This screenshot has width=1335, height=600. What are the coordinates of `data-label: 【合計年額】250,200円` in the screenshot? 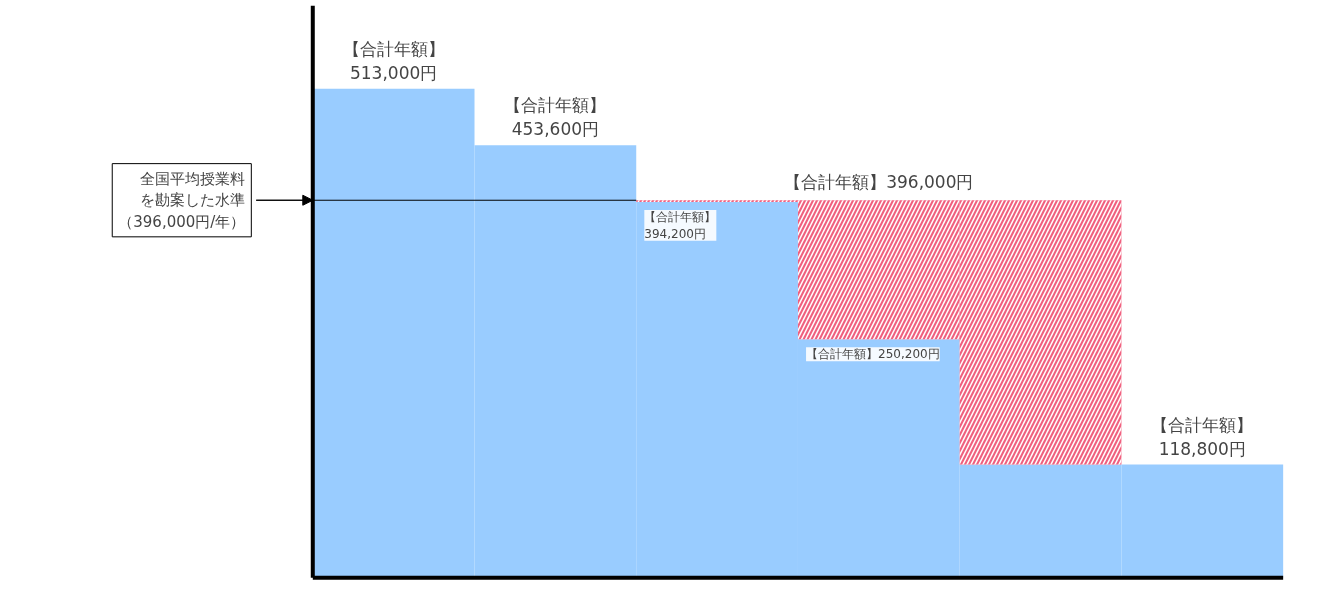 It's located at (873, 354).